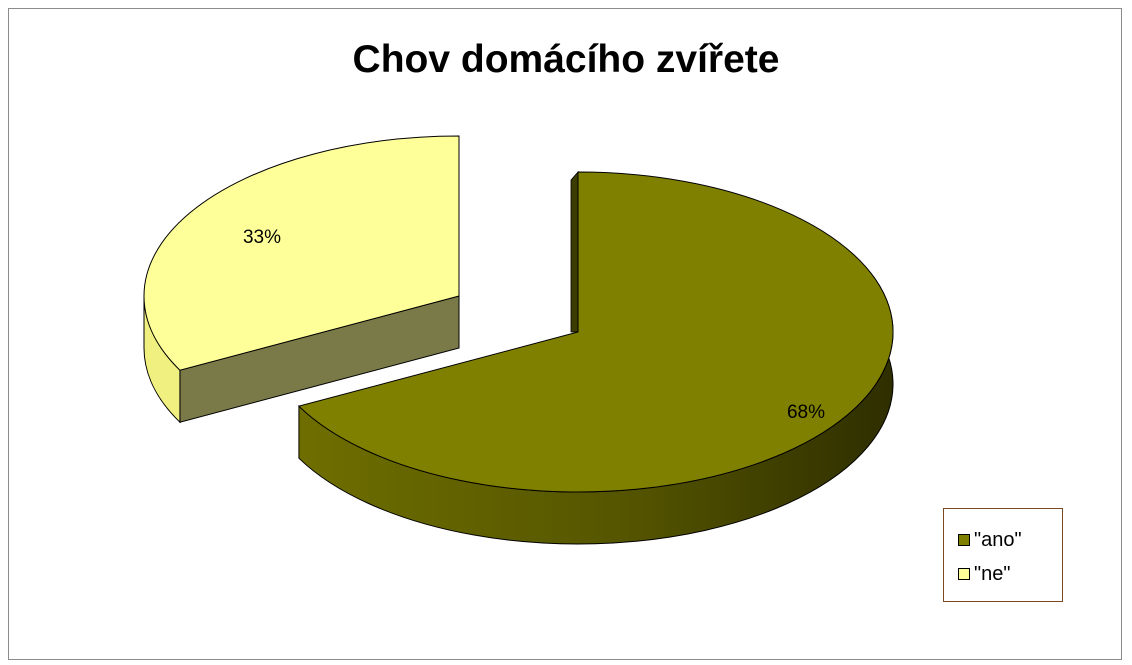  I want to click on legend-entry-ano: "ano", so click(990, 540).